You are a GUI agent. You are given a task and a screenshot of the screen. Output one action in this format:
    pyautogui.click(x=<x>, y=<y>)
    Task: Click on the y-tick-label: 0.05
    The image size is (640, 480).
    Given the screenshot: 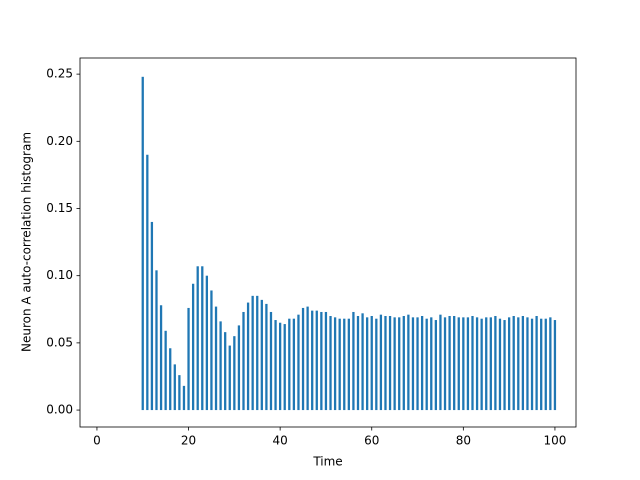 What is the action you would take?
    pyautogui.click(x=59, y=342)
    